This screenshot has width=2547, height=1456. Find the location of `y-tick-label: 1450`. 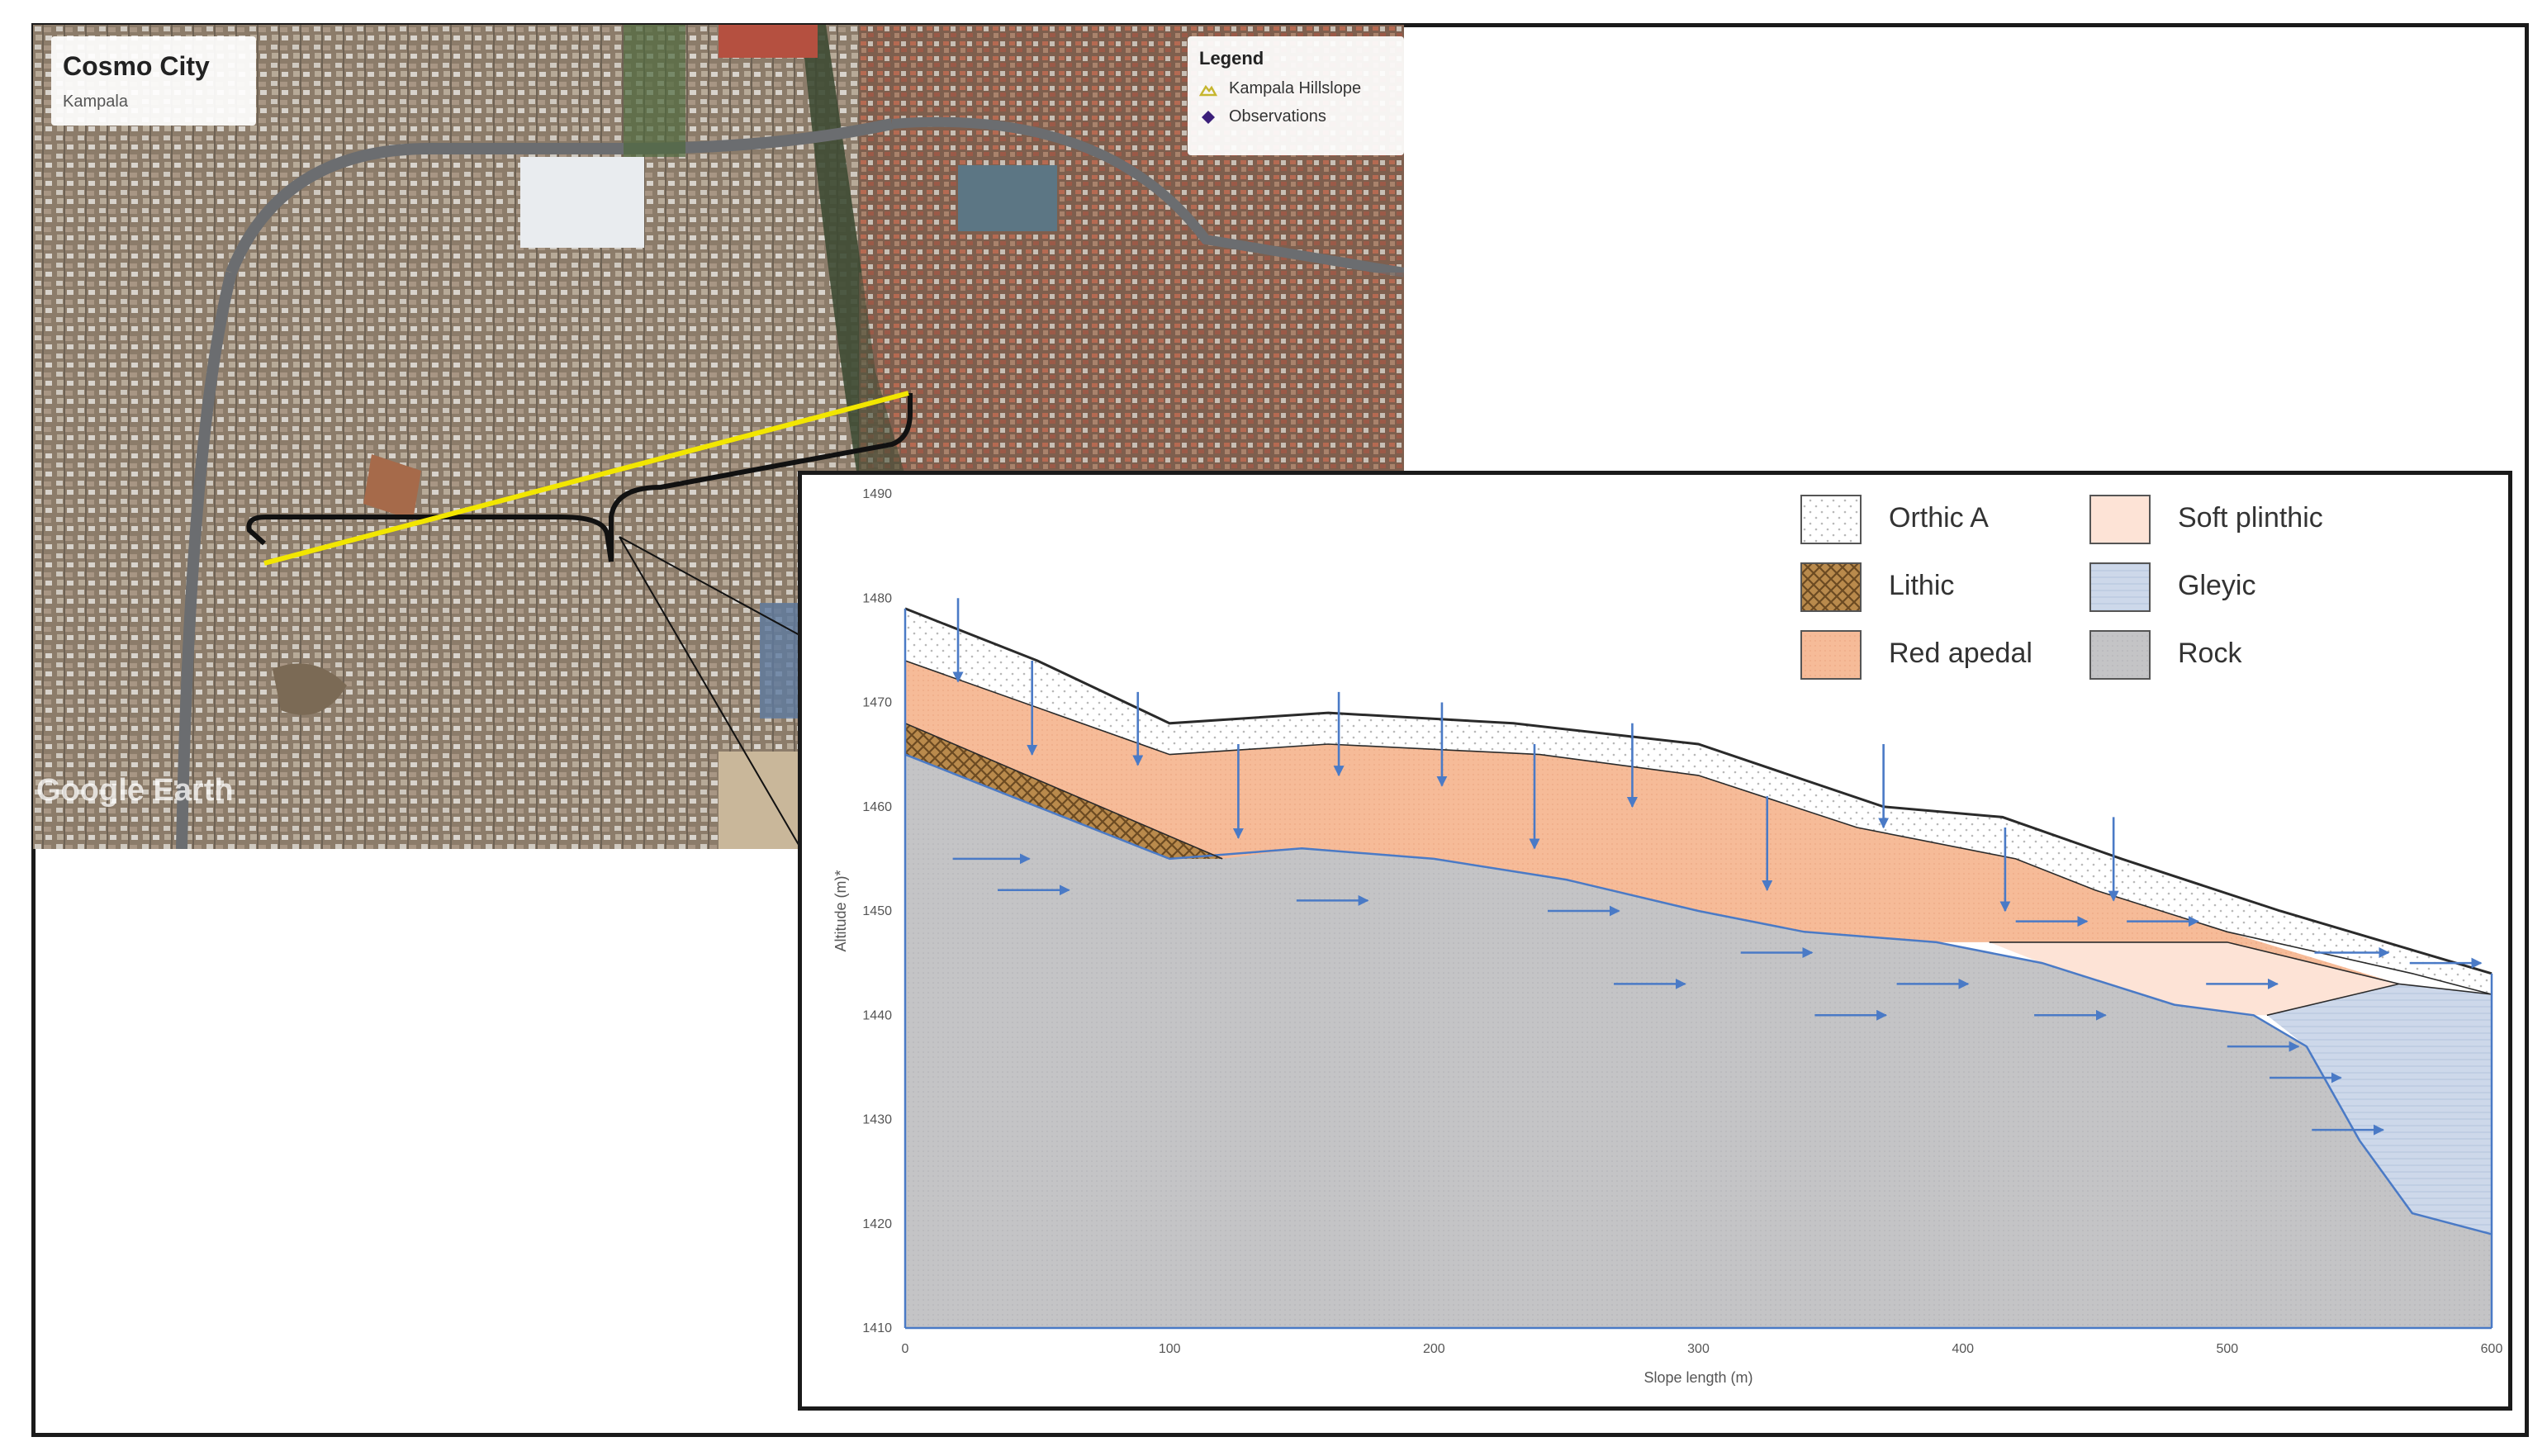

y-tick-label: 1450 is located at coordinates (877, 911).